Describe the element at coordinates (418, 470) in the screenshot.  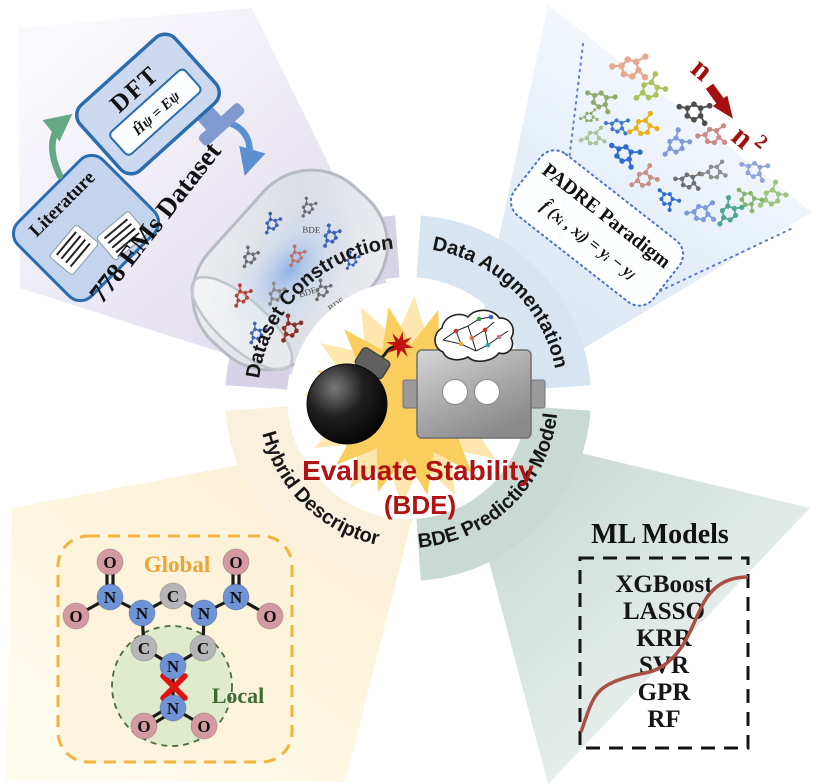
I see `center-title: Evaluate Stability` at that location.